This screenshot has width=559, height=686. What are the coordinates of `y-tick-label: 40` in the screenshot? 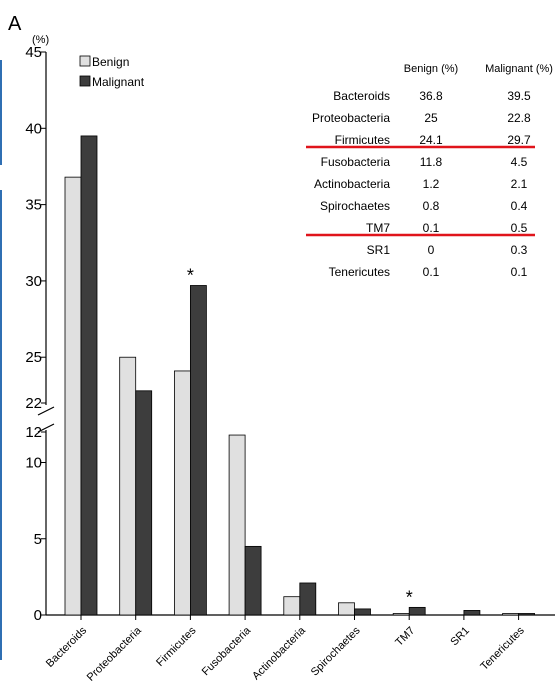 It's located at (33, 128).